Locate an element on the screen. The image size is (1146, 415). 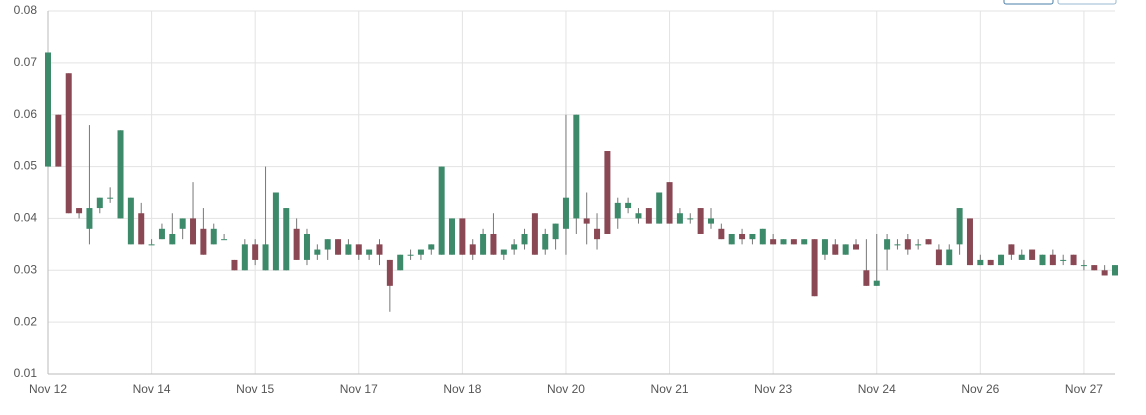
x-tick-label: Nov 20 is located at coordinates (566, 389).